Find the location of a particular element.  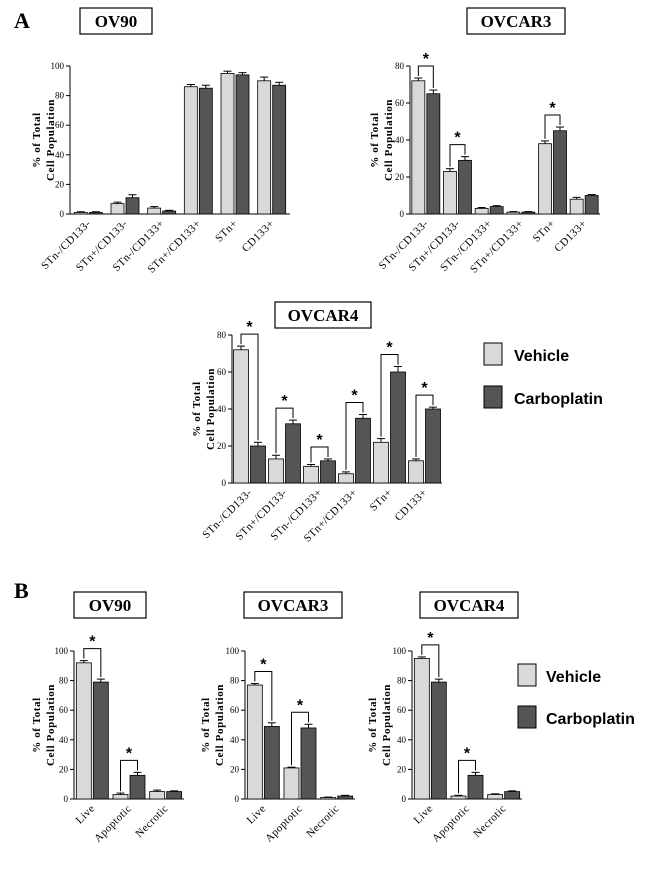

x-tick-label-cd133: CD133+ is located at coordinates (258, 236).